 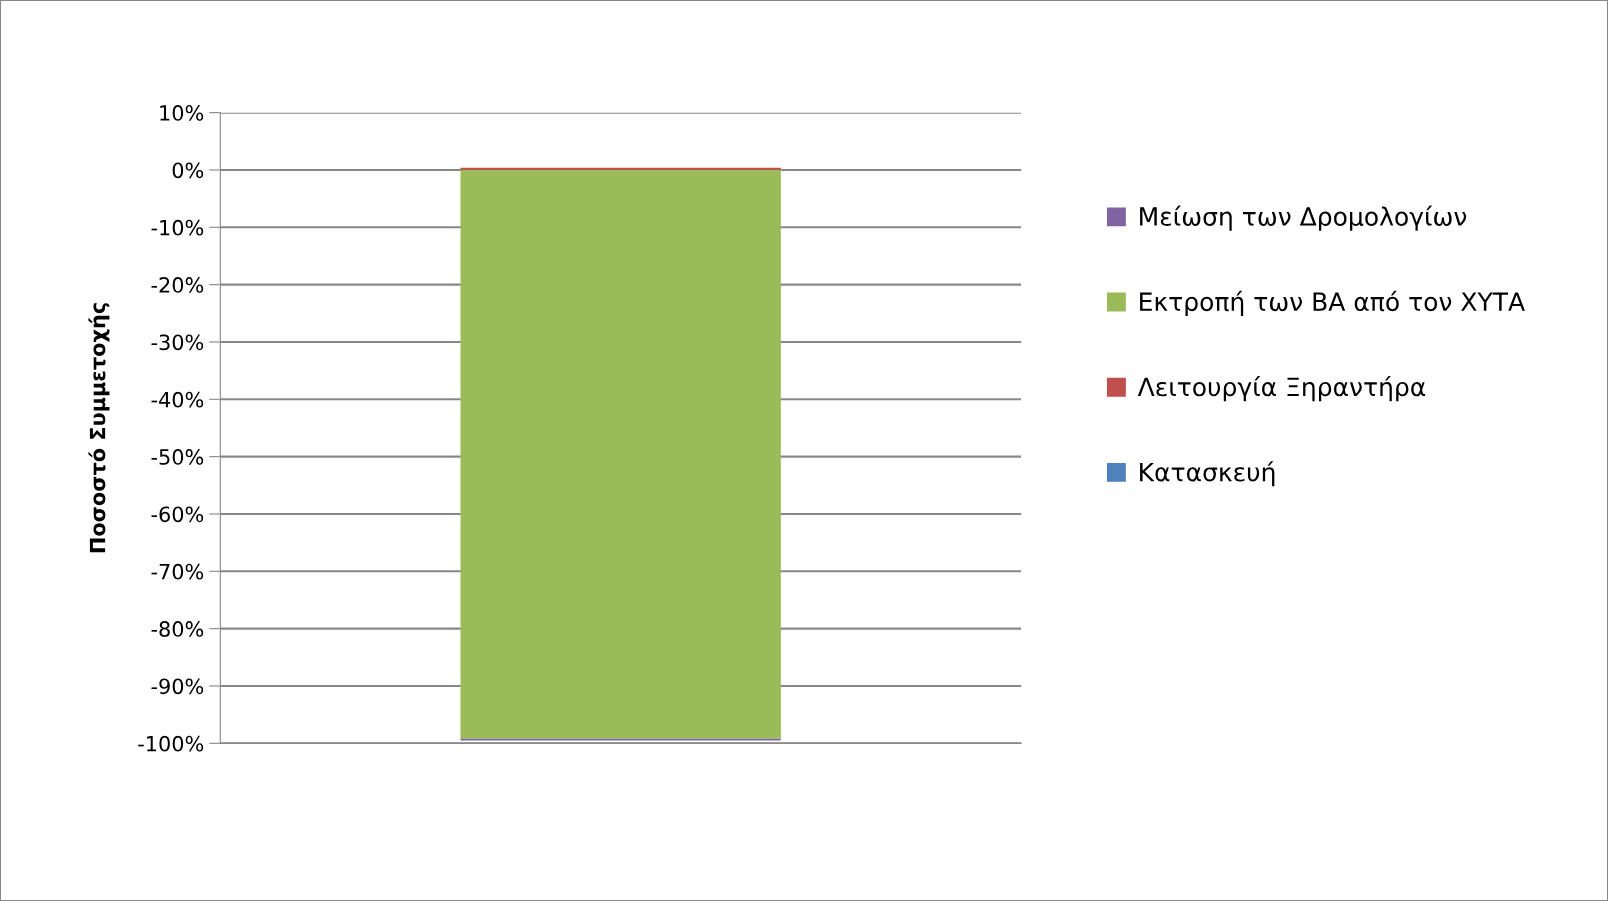 I want to click on y-tick-label: -60%, so click(x=177, y=514).